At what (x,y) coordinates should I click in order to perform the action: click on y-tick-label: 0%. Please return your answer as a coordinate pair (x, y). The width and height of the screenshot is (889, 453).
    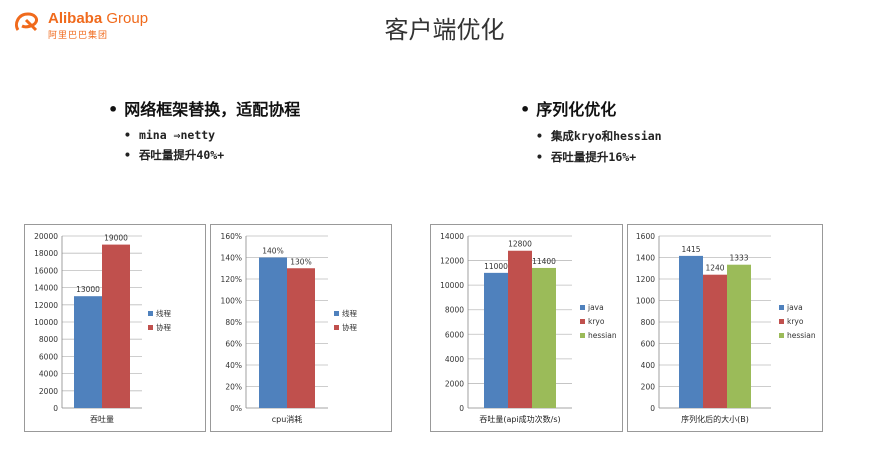
    Looking at the image, I should click on (236, 408).